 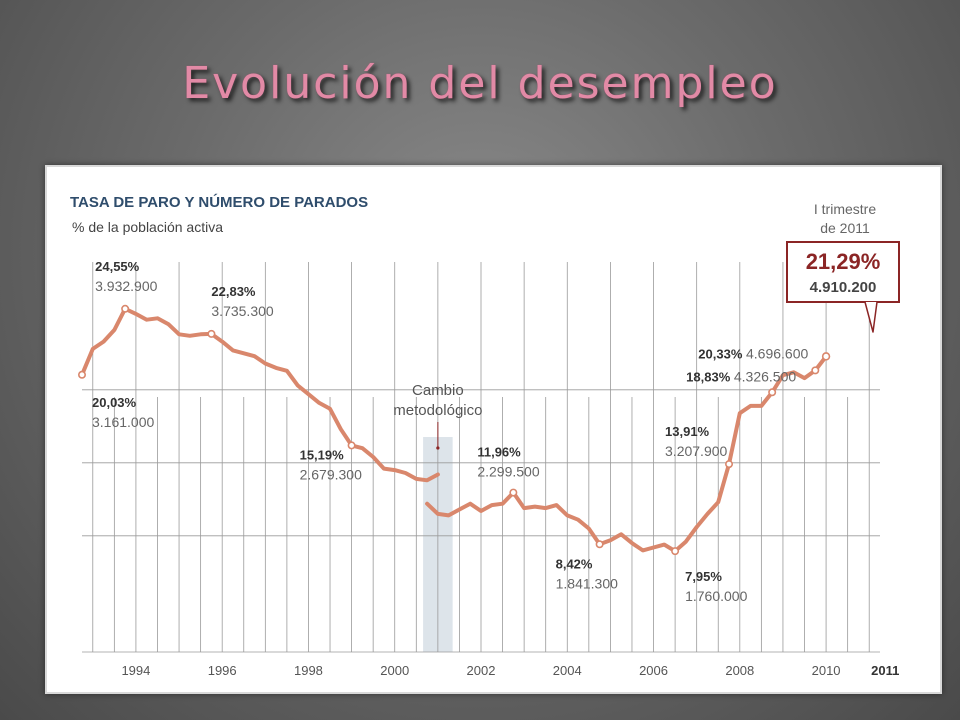 I want to click on data-label-count: 3.207.900, so click(x=696, y=451).